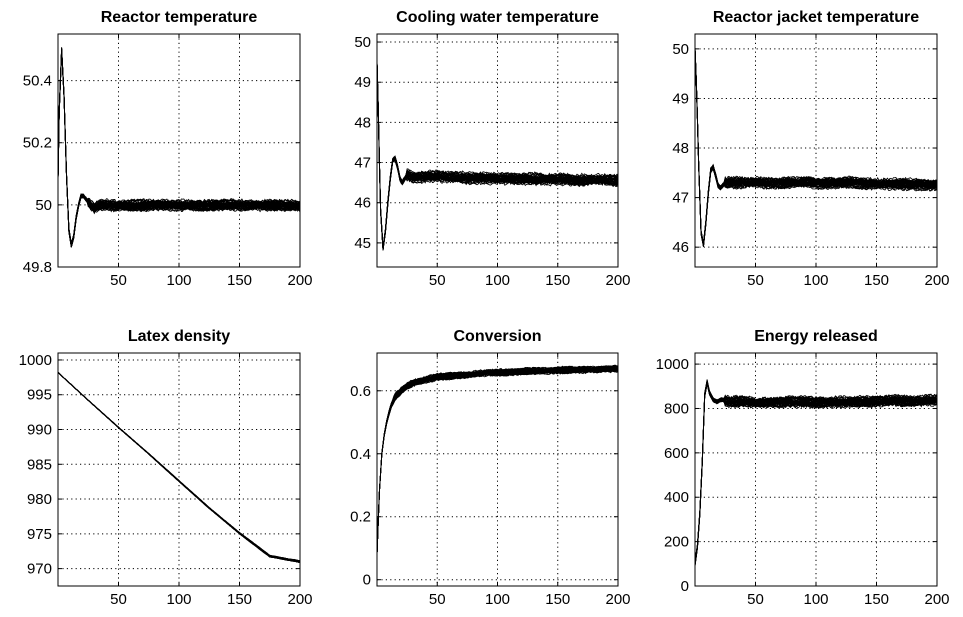  I want to click on y-tick-label: 980, so click(39, 499).